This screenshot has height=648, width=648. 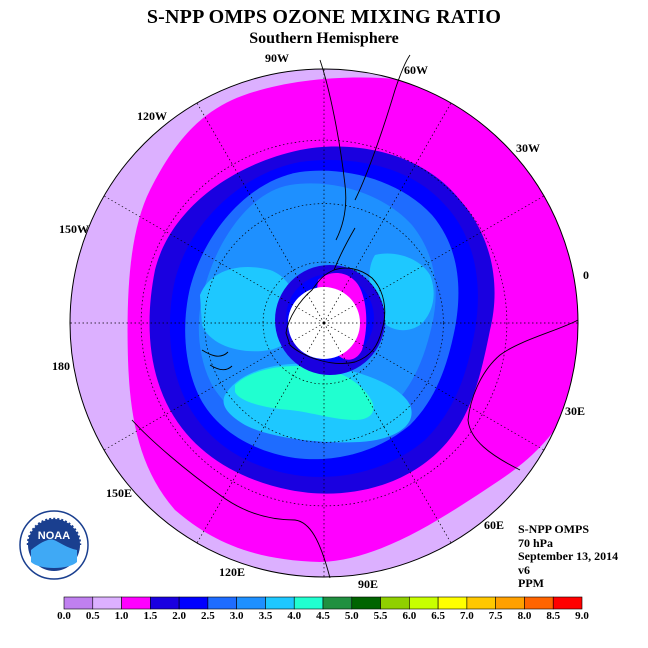 I want to click on colorbar-tick-label: 1.5, so click(x=150, y=616).